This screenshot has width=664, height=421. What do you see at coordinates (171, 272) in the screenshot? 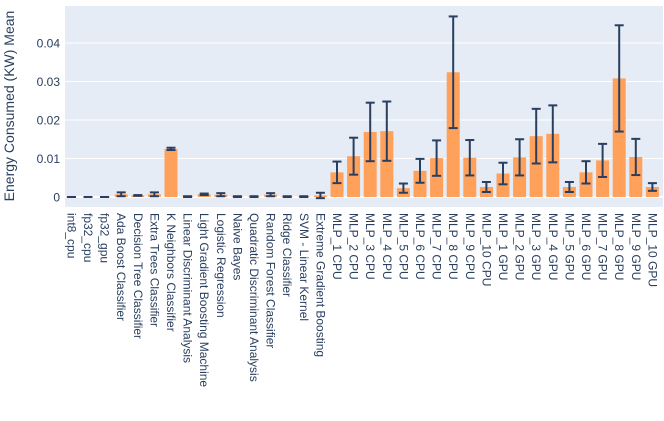
I see `x-tick-label: K Neighbors Classifier` at bounding box center [171, 272].